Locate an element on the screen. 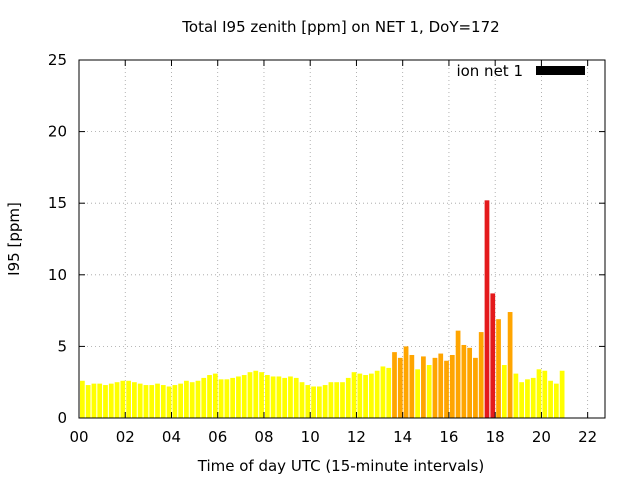 This screenshot has width=640, height=480. legend-label: ion net 1 is located at coordinates (489, 71).